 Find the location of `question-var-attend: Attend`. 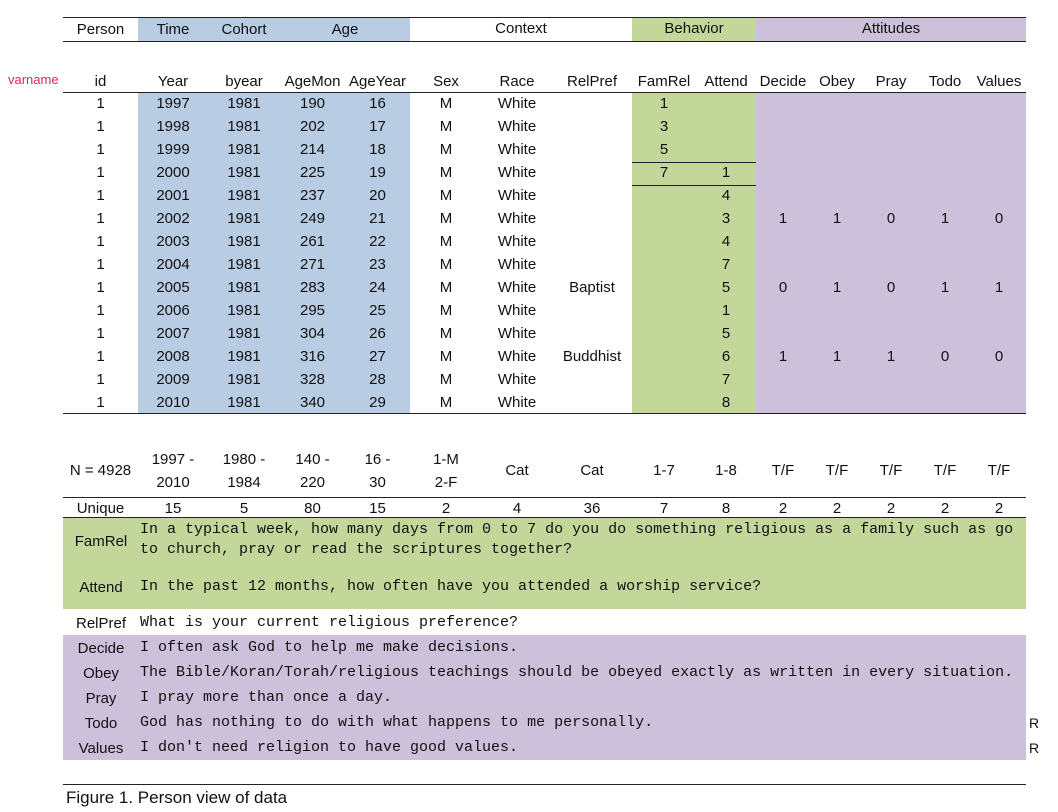

question-var-attend: Attend is located at coordinates (101, 587).